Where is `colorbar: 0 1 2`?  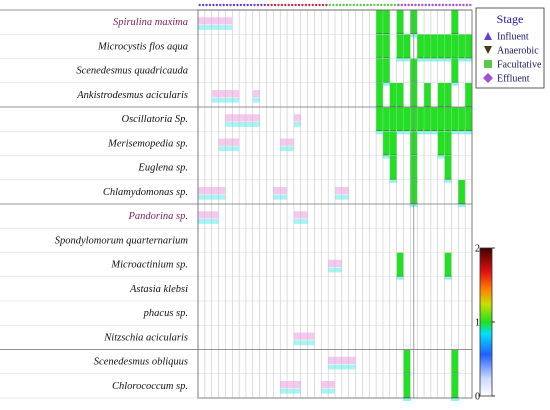 colorbar: 0 1 2 is located at coordinates (485, 323).